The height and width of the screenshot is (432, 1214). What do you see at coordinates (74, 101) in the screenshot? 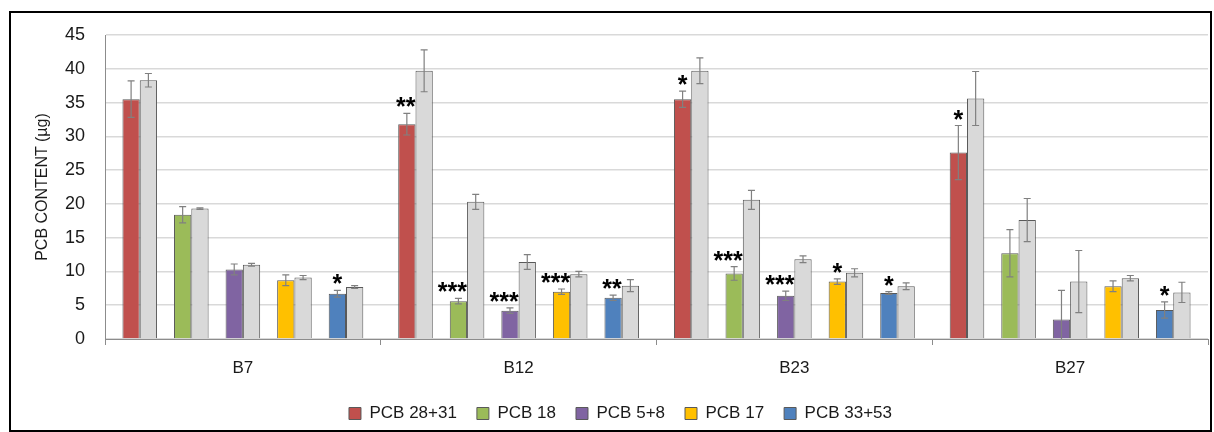
I see `y-tick-label: 35` at bounding box center [74, 101].